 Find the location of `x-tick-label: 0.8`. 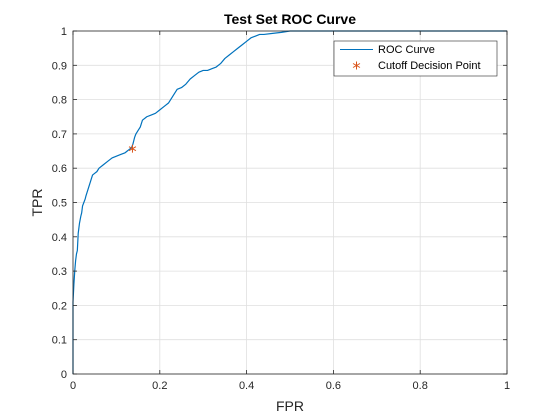

x-tick-label: 0.8 is located at coordinates (420, 386).